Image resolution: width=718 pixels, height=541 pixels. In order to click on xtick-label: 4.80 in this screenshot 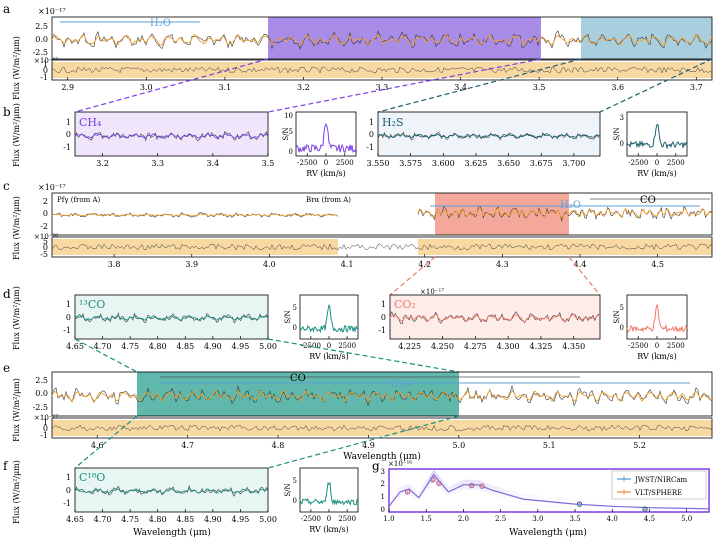, I will do `click(158, 346)`.